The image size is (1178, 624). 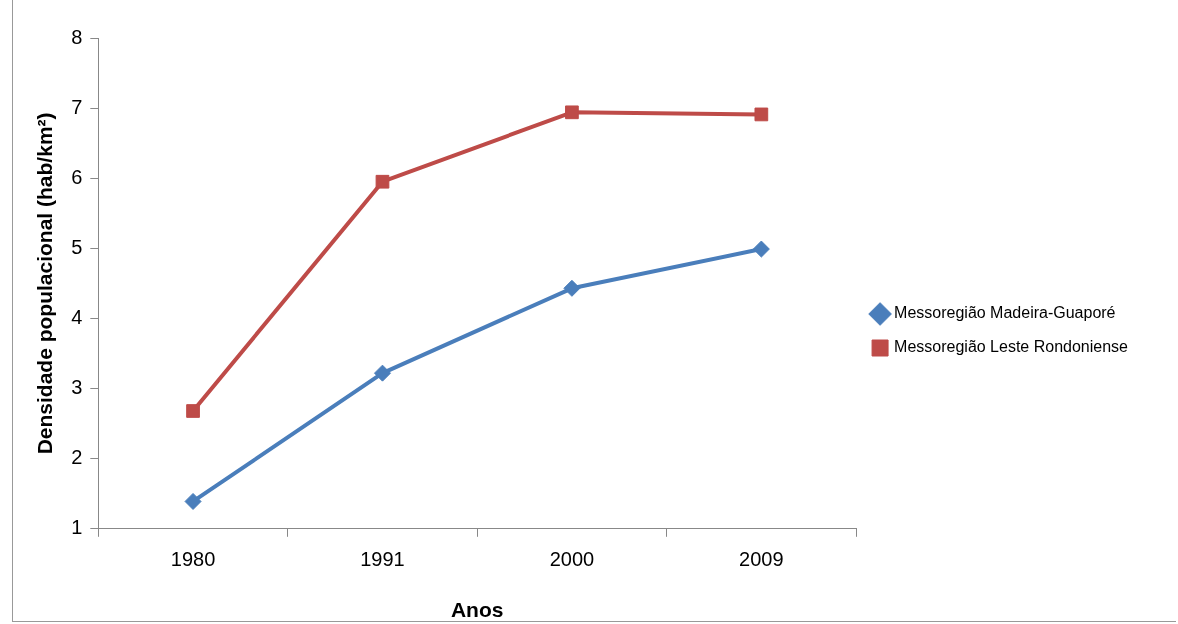 What do you see at coordinates (1005, 313) in the screenshot?
I see `legend-label: Messoregião Madeira-Guaporé` at bounding box center [1005, 313].